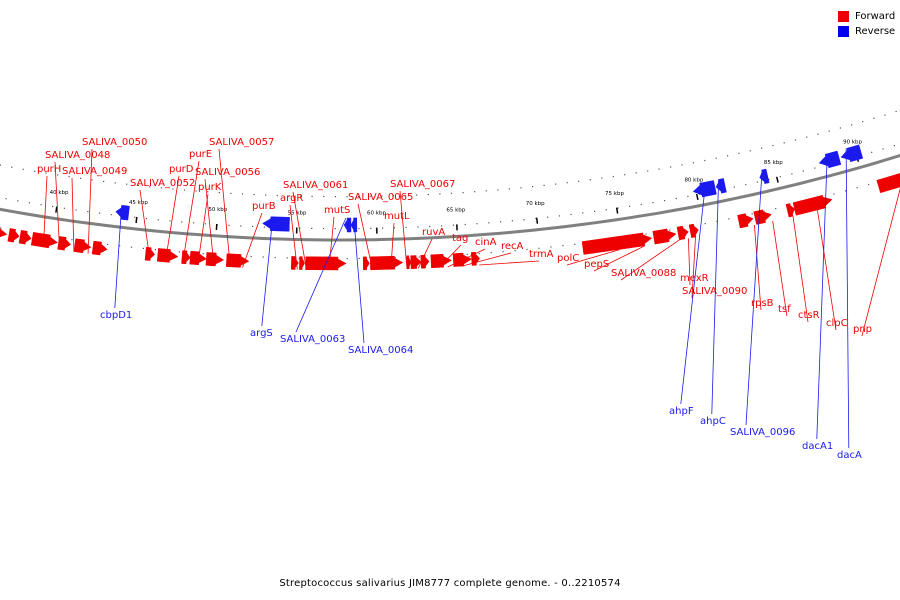  Describe the element at coordinates (875, 31) in the screenshot. I see `legend-reverse-label: Reverse` at that location.